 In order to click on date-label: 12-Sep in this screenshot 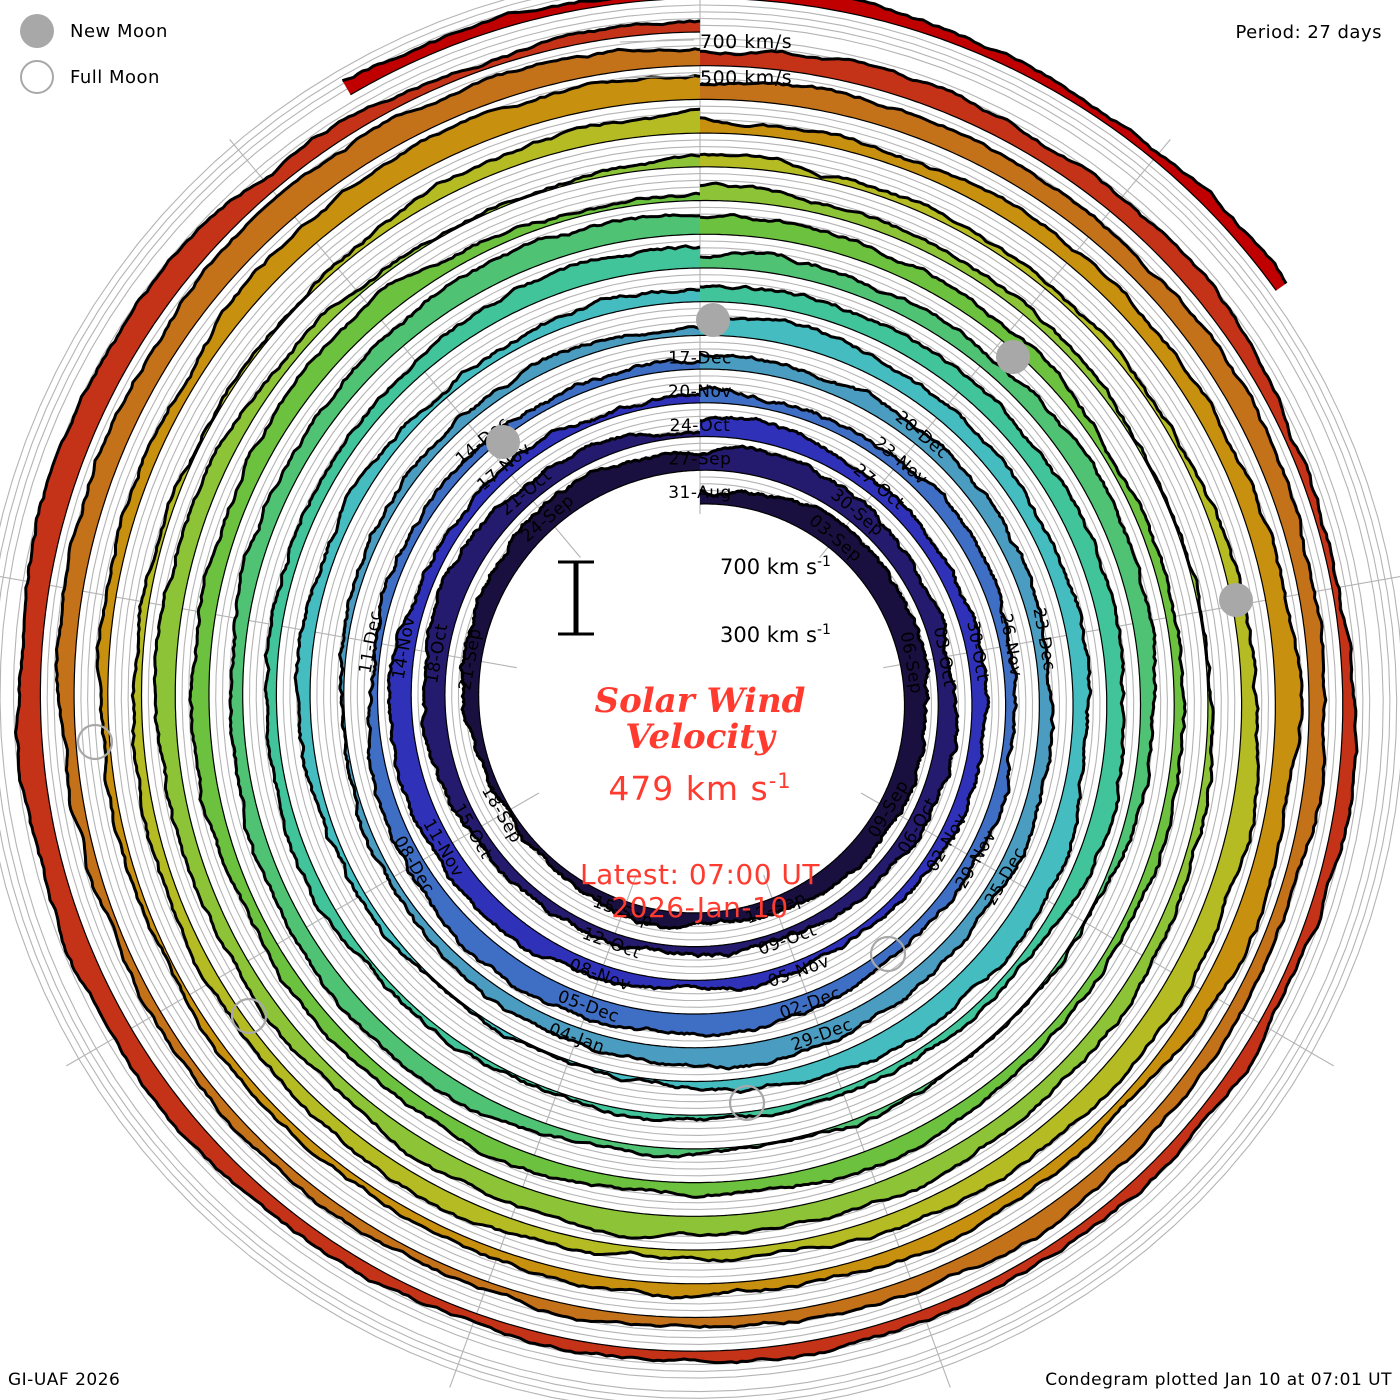, I will do `click(776, 908)`.